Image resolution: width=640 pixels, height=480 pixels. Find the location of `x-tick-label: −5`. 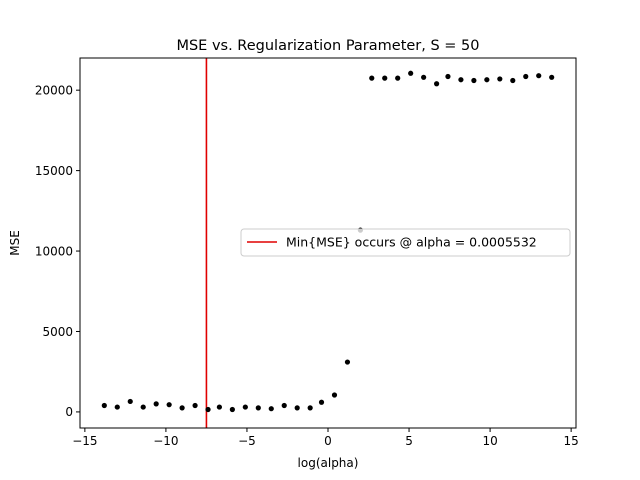

x-tick-label: −5 is located at coordinates (247, 441).